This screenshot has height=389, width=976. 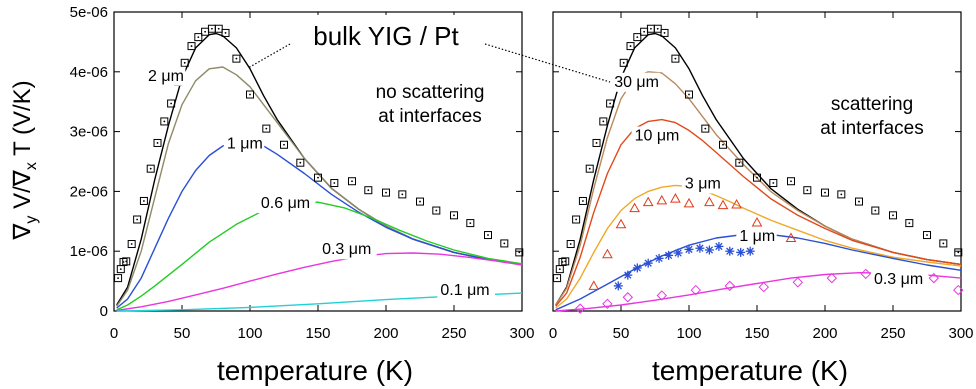 What do you see at coordinates (621, 333) in the screenshot?
I see `right-x-tick-label: 50` at bounding box center [621, 333].